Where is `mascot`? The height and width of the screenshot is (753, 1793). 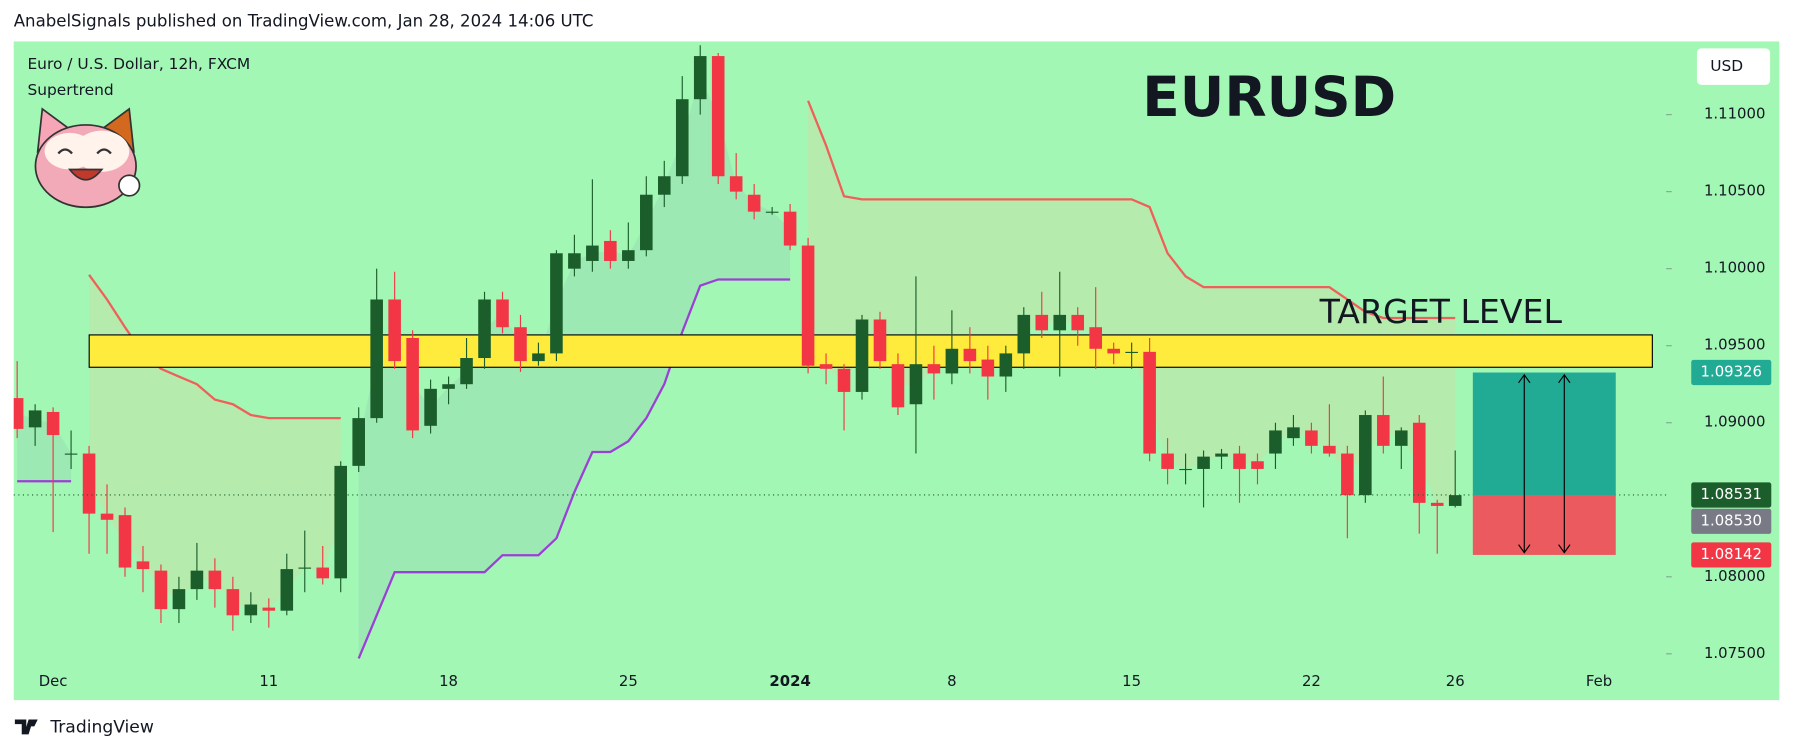
mascot is located at coordinates (87, 158).